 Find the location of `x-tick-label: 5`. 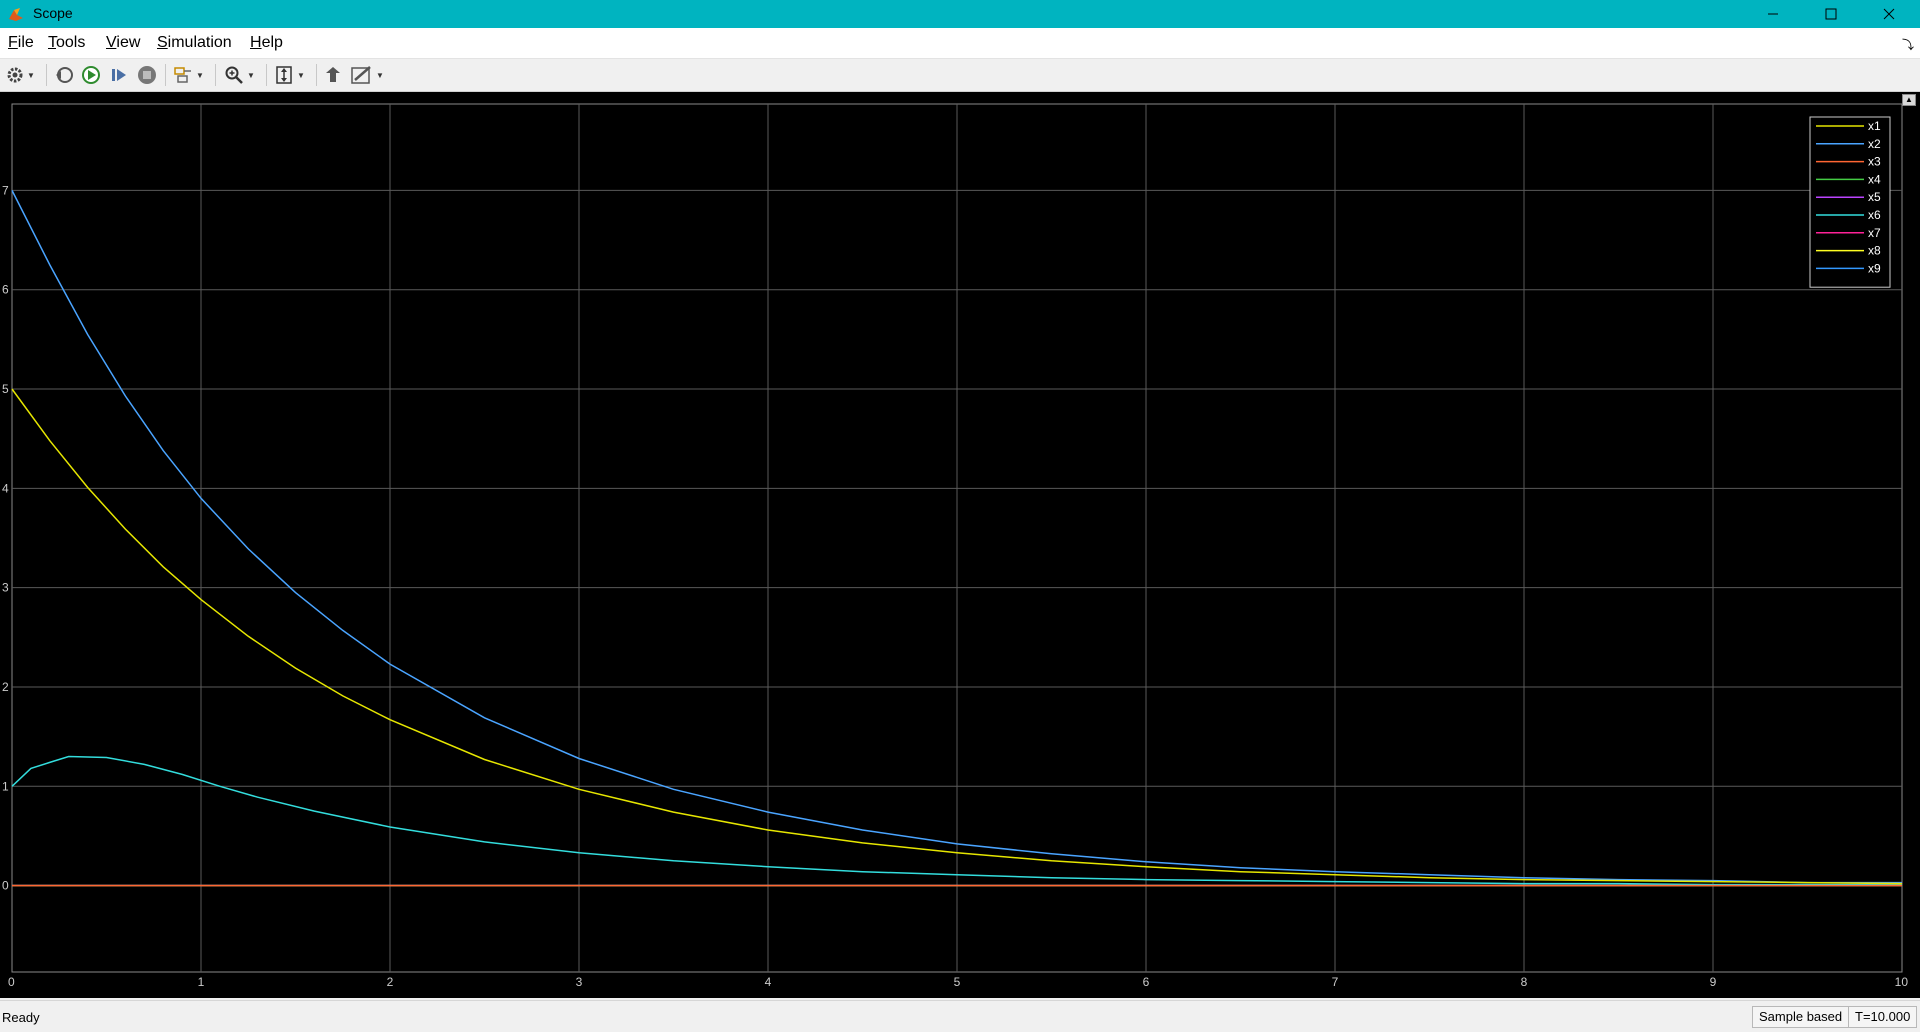

x-tick-label: 5 is located at coordinates (957, 982).